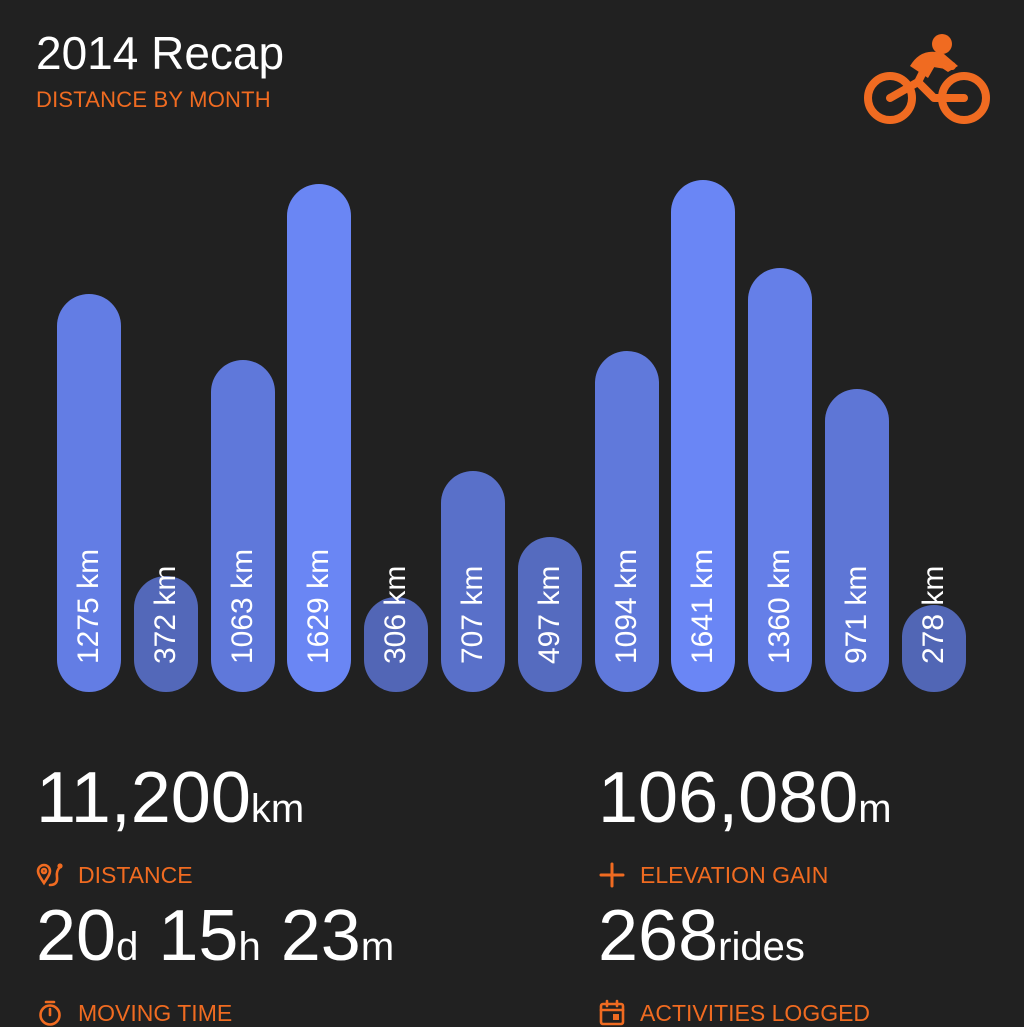 The width and height of the screenshot is (1024, 1027). I want to click on elevation-stat: 106,080m ELEVATION GAIN, so click(745, 825).